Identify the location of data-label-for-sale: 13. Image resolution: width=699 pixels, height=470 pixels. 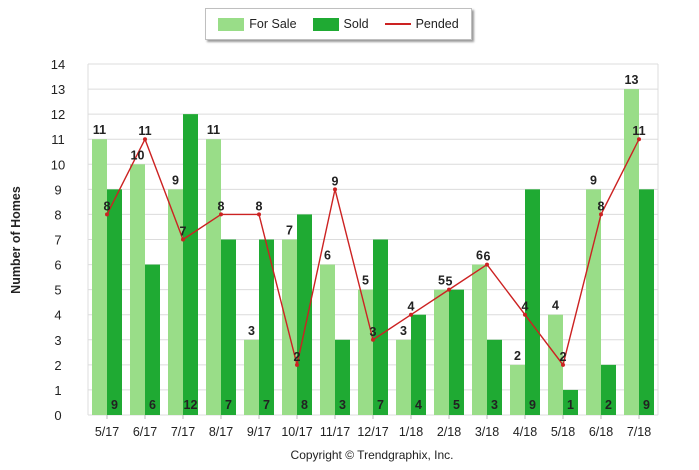
(632, 80).